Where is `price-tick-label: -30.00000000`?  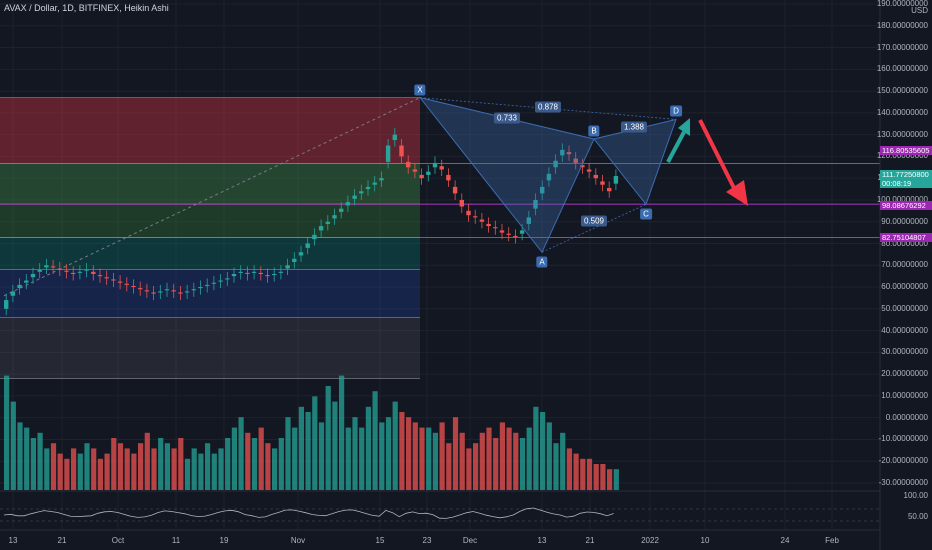
price-tick-label: -30.00000000 is located at coordinates (903, 482).